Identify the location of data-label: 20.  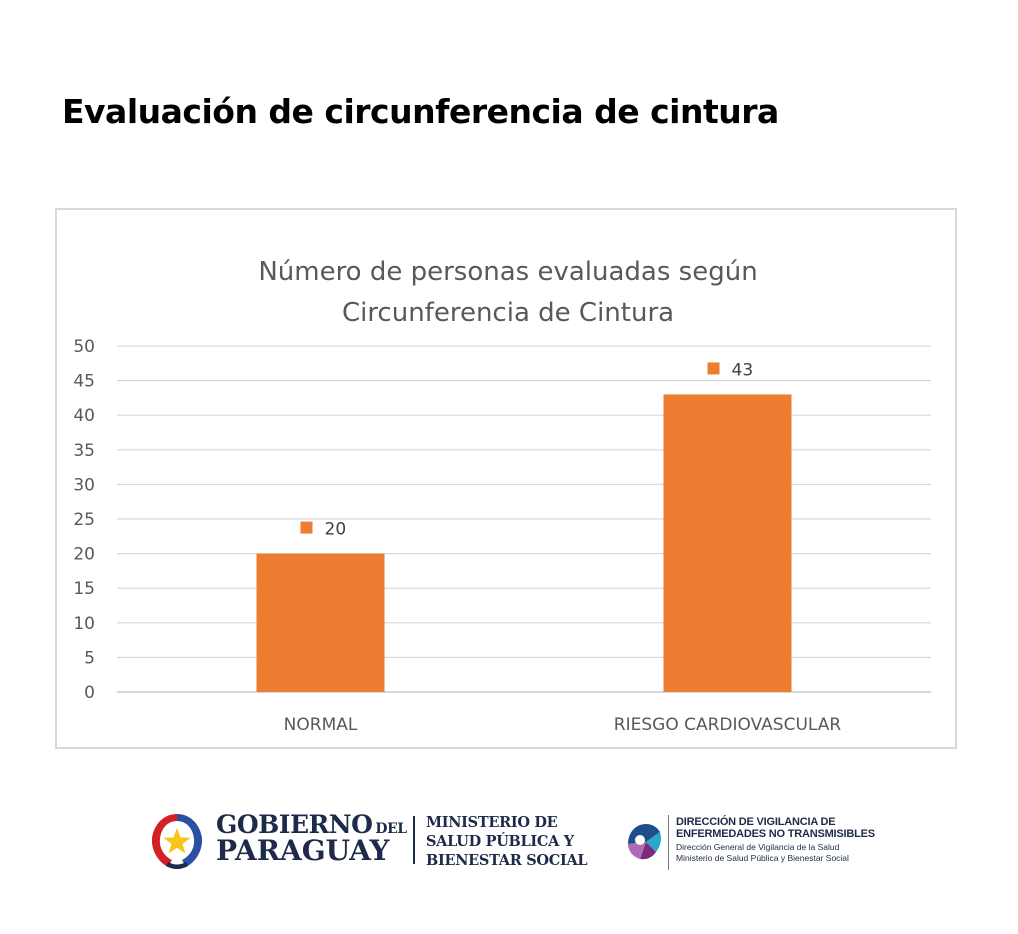
(336, 530).